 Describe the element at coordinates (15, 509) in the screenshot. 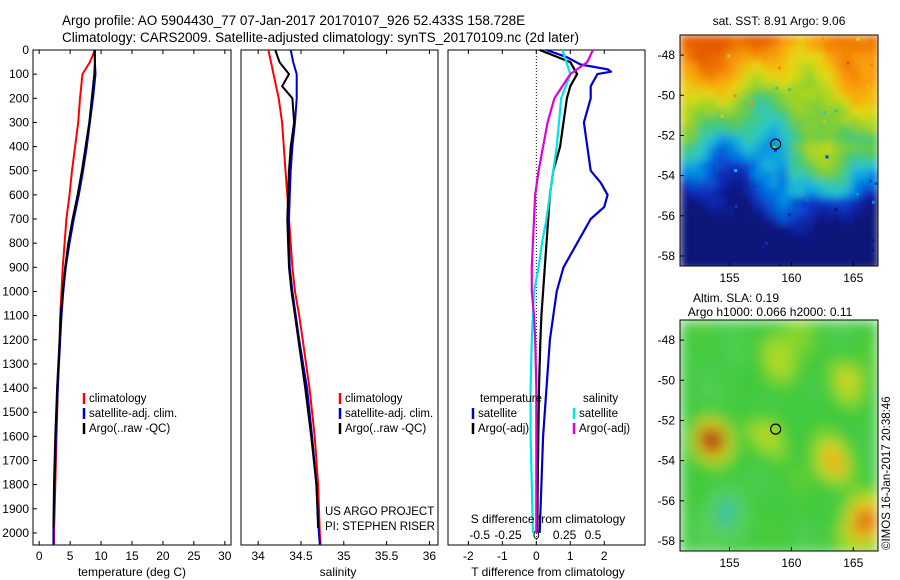

I see `depth-tick-label: 1900` at that location.